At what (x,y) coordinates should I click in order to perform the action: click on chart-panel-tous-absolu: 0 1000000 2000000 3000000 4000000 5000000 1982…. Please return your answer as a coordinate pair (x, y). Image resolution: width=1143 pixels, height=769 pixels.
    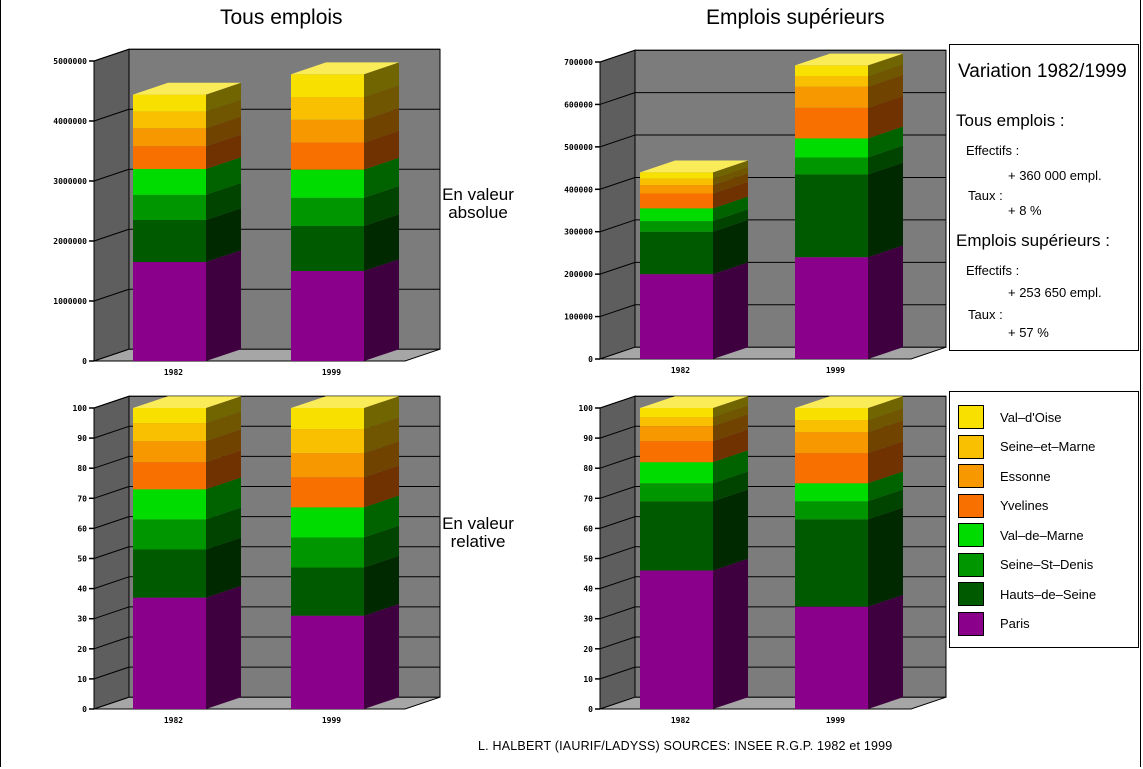
    Looking at the image, I should click on (247, 212).